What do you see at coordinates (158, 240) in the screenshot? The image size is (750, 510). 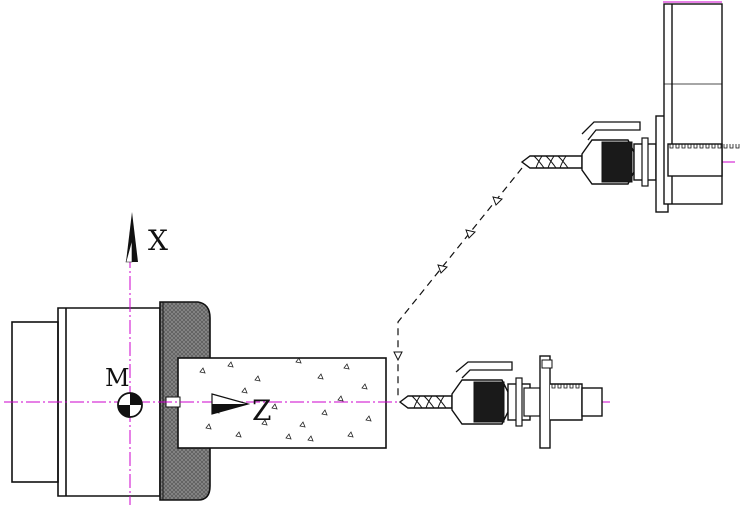 I see `x-axis-label: X` at bounding box center [158, 240].